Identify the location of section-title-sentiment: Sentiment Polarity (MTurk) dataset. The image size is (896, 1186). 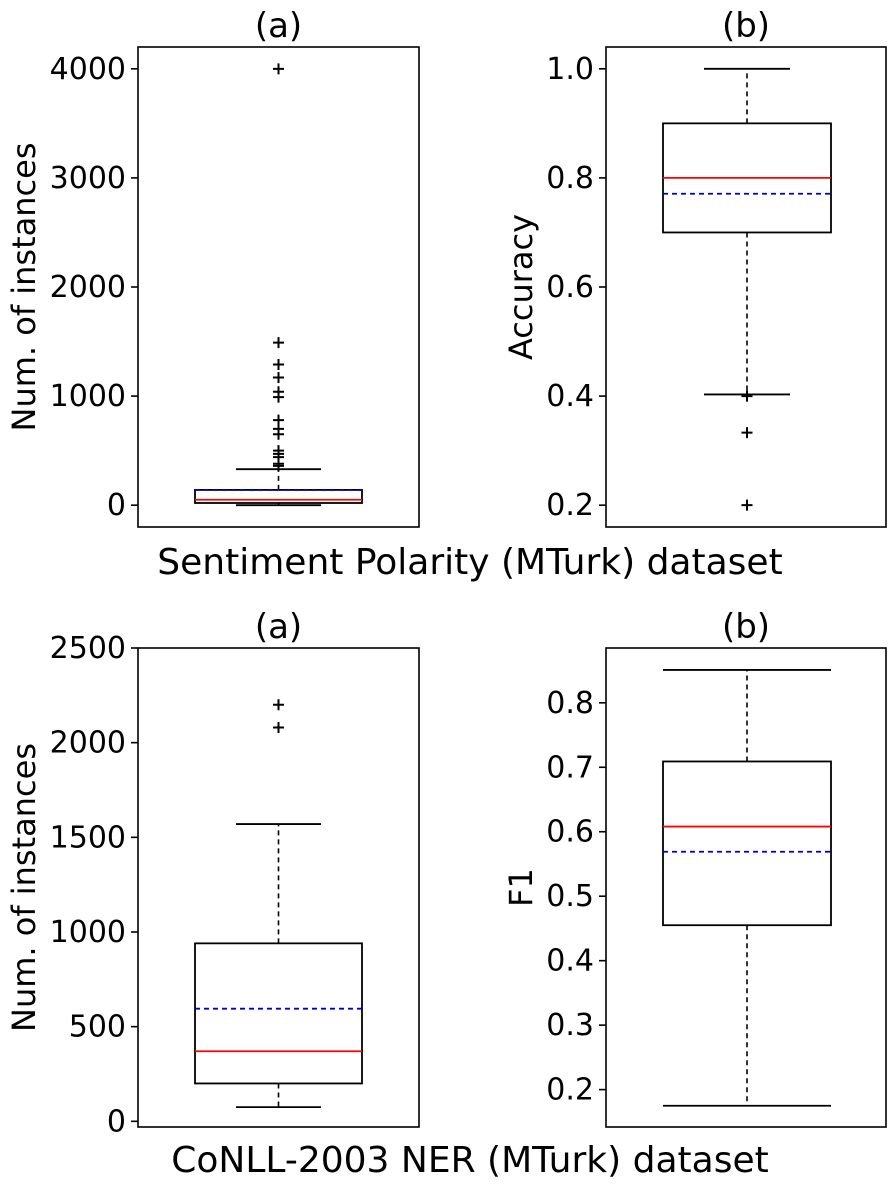
(469, 562).